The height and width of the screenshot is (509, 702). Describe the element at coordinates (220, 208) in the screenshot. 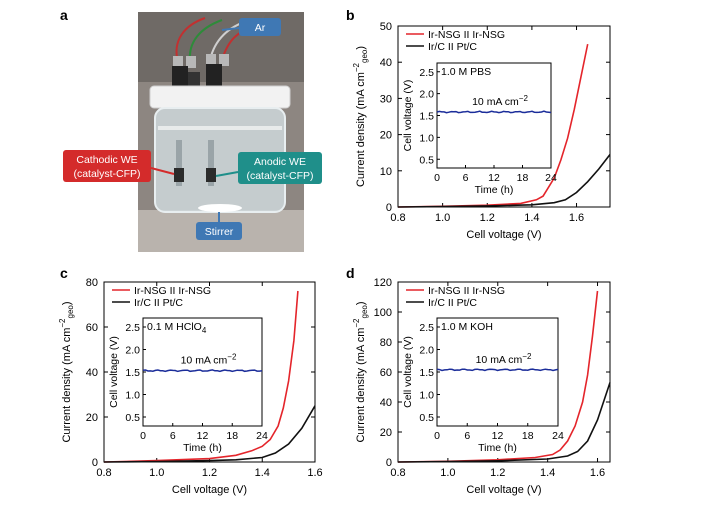

I see `stirrer-bar` at that location.